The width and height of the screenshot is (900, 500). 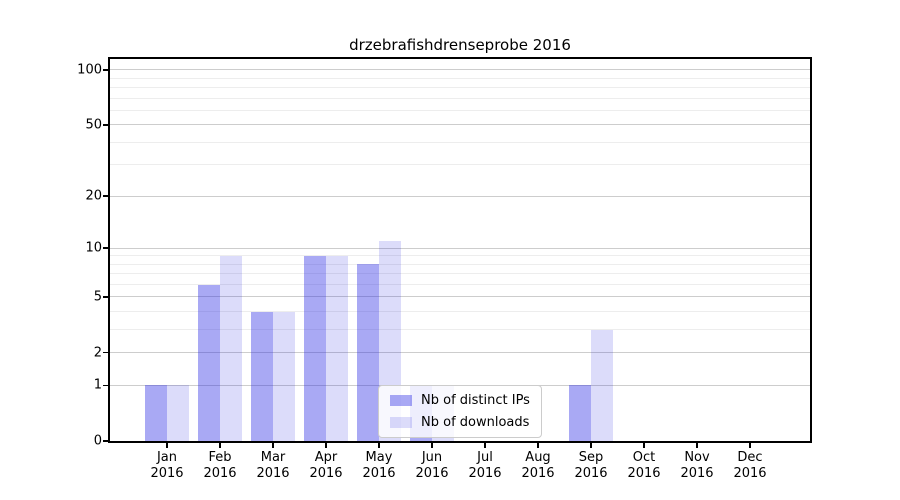 I want to click on bar-downloads-mar, so click(x=284, y=376).